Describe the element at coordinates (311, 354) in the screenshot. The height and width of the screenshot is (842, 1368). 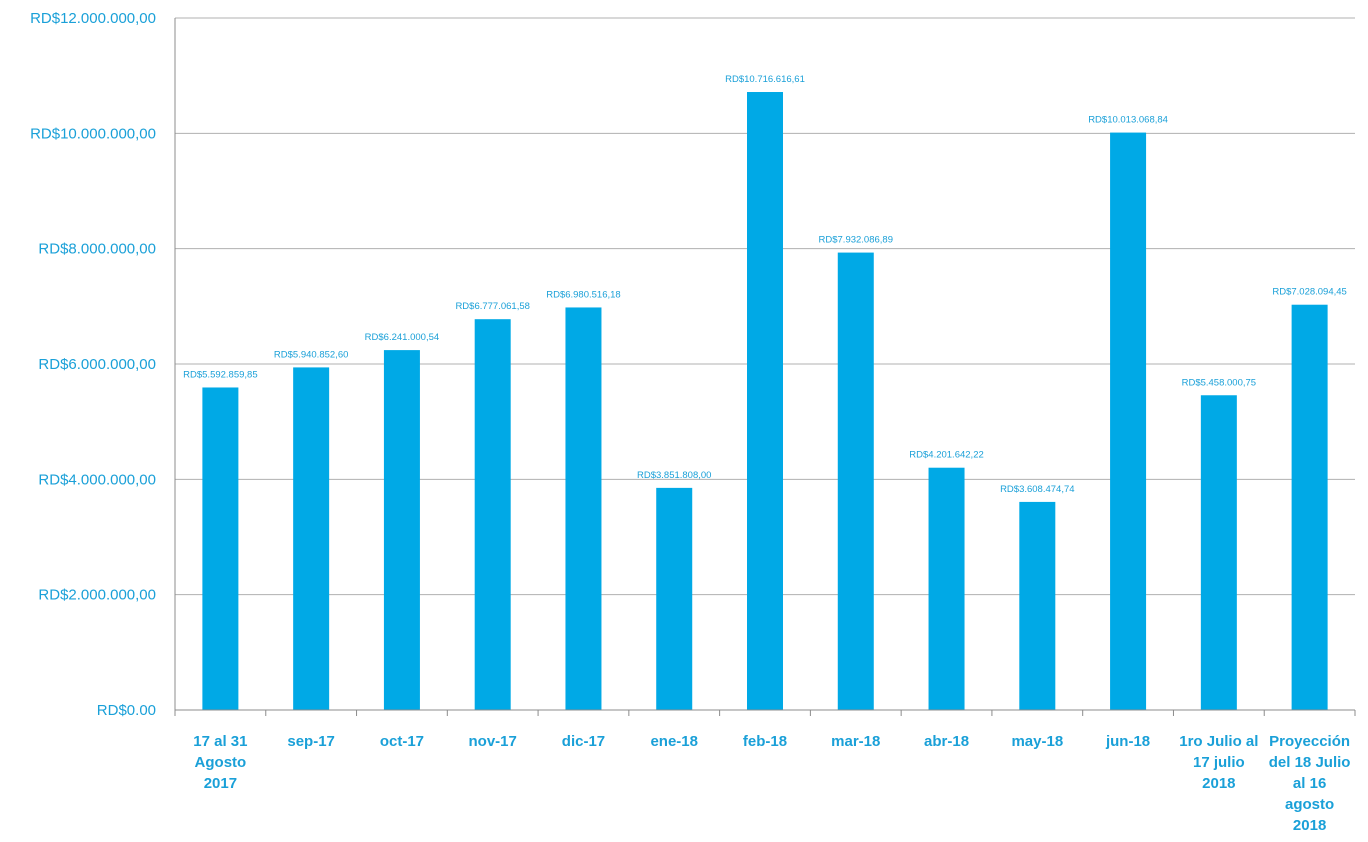
I see `data-label: RD$5.940.852,60` at that location.